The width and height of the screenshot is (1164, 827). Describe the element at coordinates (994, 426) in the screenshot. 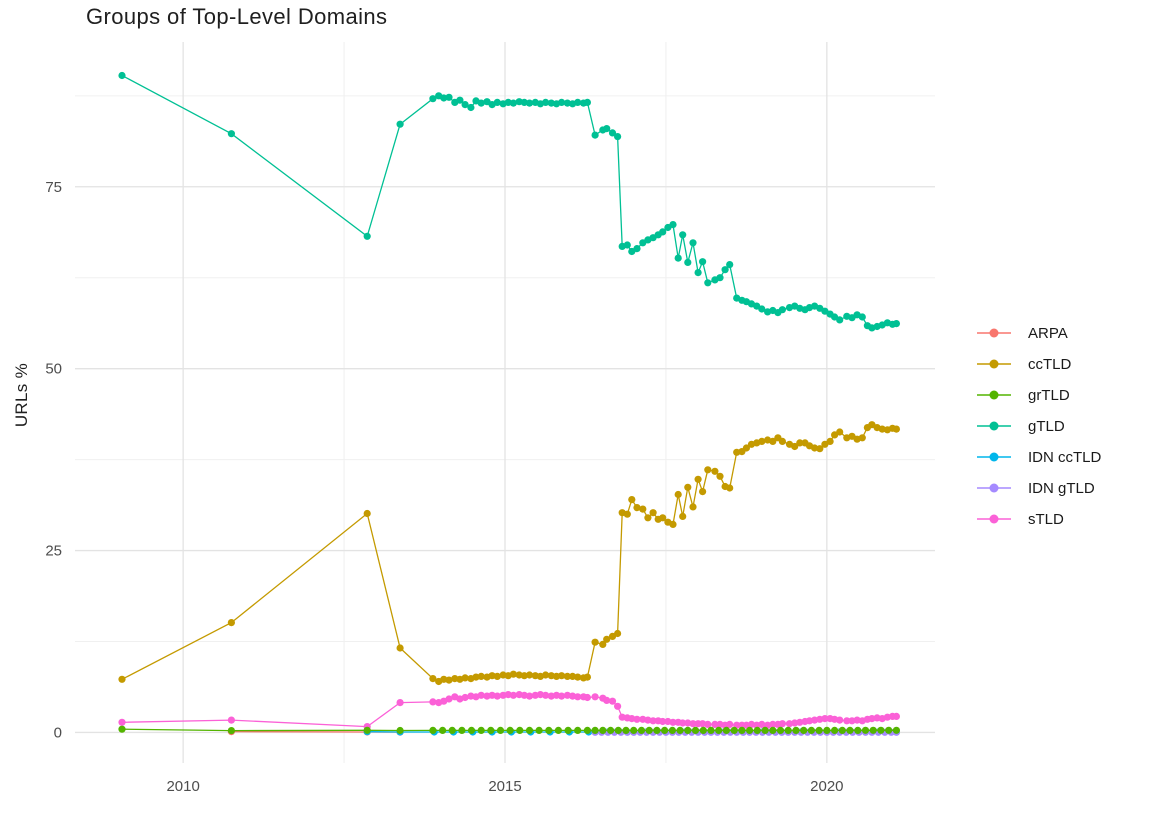

I see `legend-key-gtld` at that location.